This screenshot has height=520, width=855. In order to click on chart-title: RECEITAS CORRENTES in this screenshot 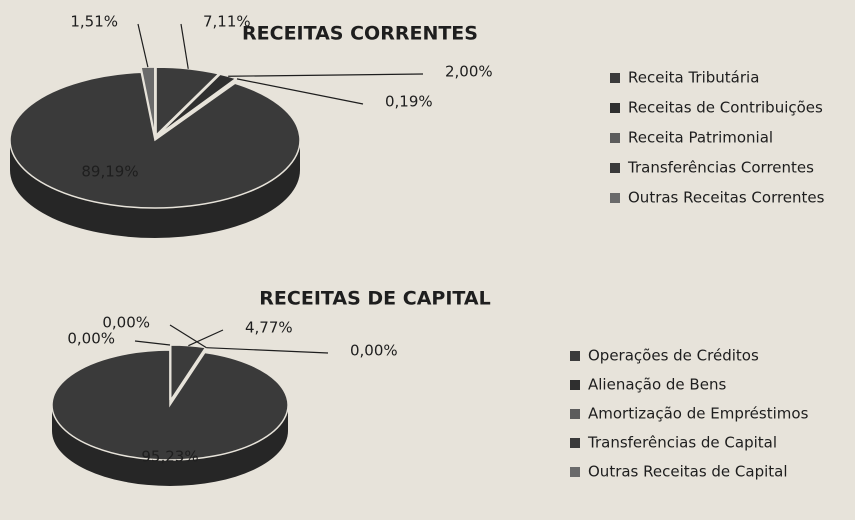, I will do `click(360, 34)`.